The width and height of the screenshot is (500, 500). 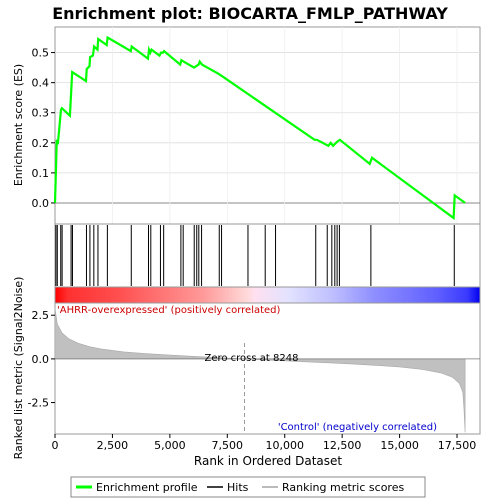 I want to click on es-tick-label: 0.5, so click(x=41, y=53).